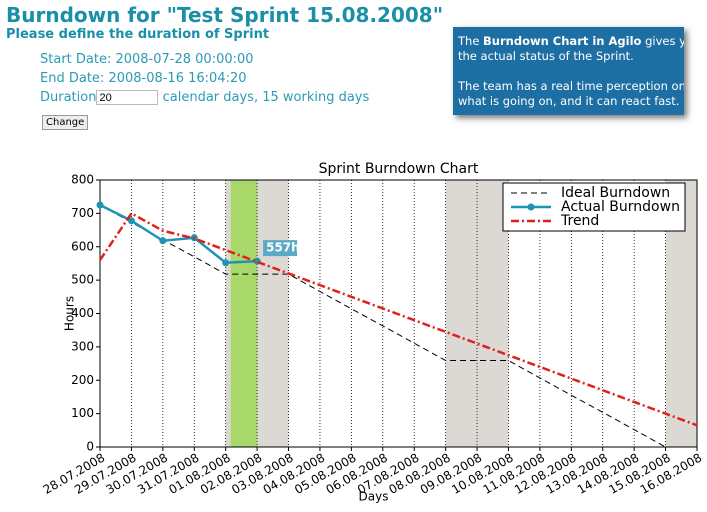 The height and width of the screenshot is (512, 707). Describe the element at coordinates (82, 380) in the screenshot. I see `y-tick-label: 200` at that location.